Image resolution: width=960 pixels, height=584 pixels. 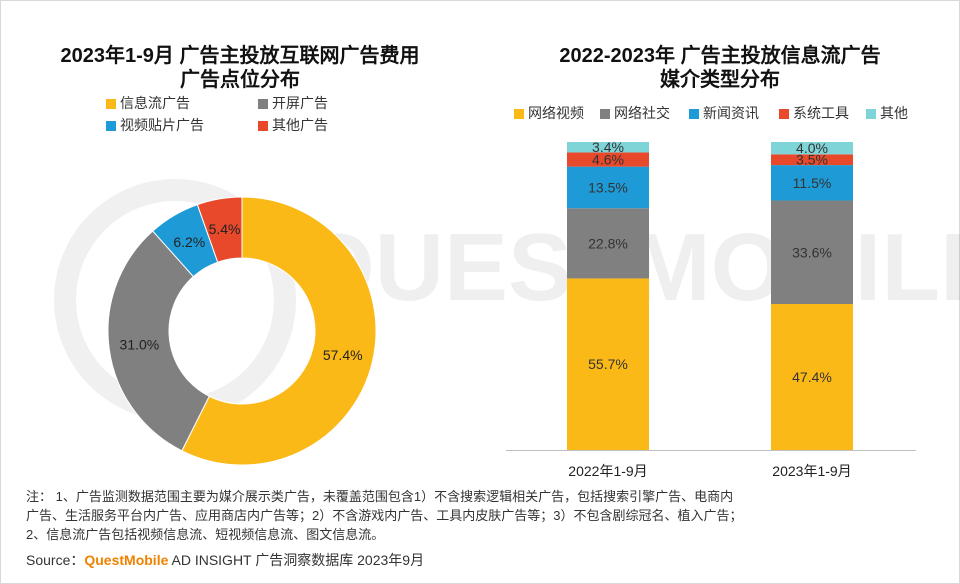 What do you see at coordinates (720, 56) in the screenshot?
I see `bar-title-line1: 2022-2023年 广告主投放信息流广告` at bounding box center [720, 56].